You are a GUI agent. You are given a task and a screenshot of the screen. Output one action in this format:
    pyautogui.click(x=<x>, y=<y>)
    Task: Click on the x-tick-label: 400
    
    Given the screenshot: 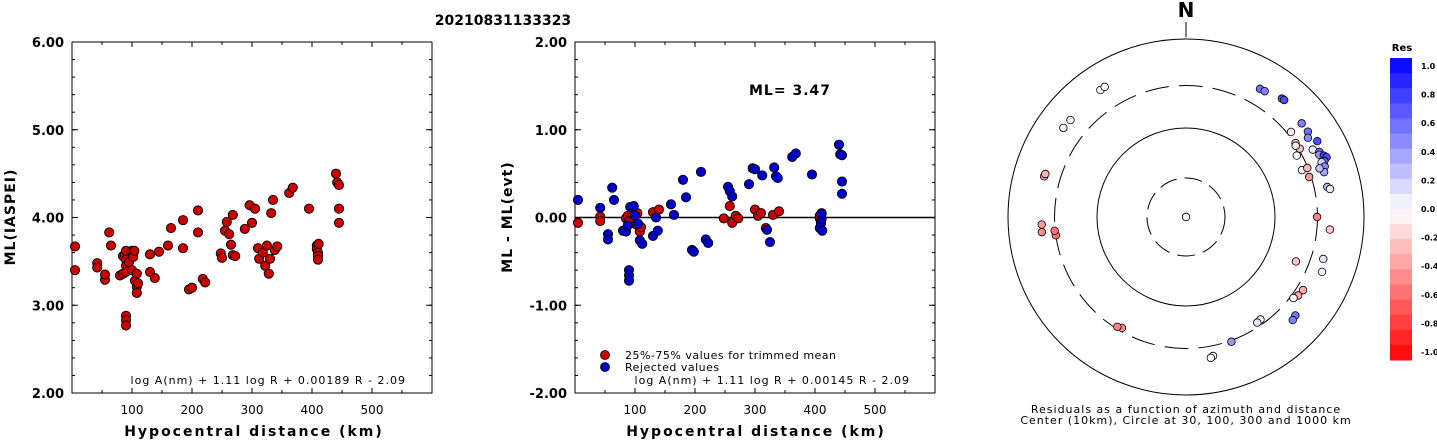 What is the action you would take?
    pyautogui.click(x=312, y=410)
    